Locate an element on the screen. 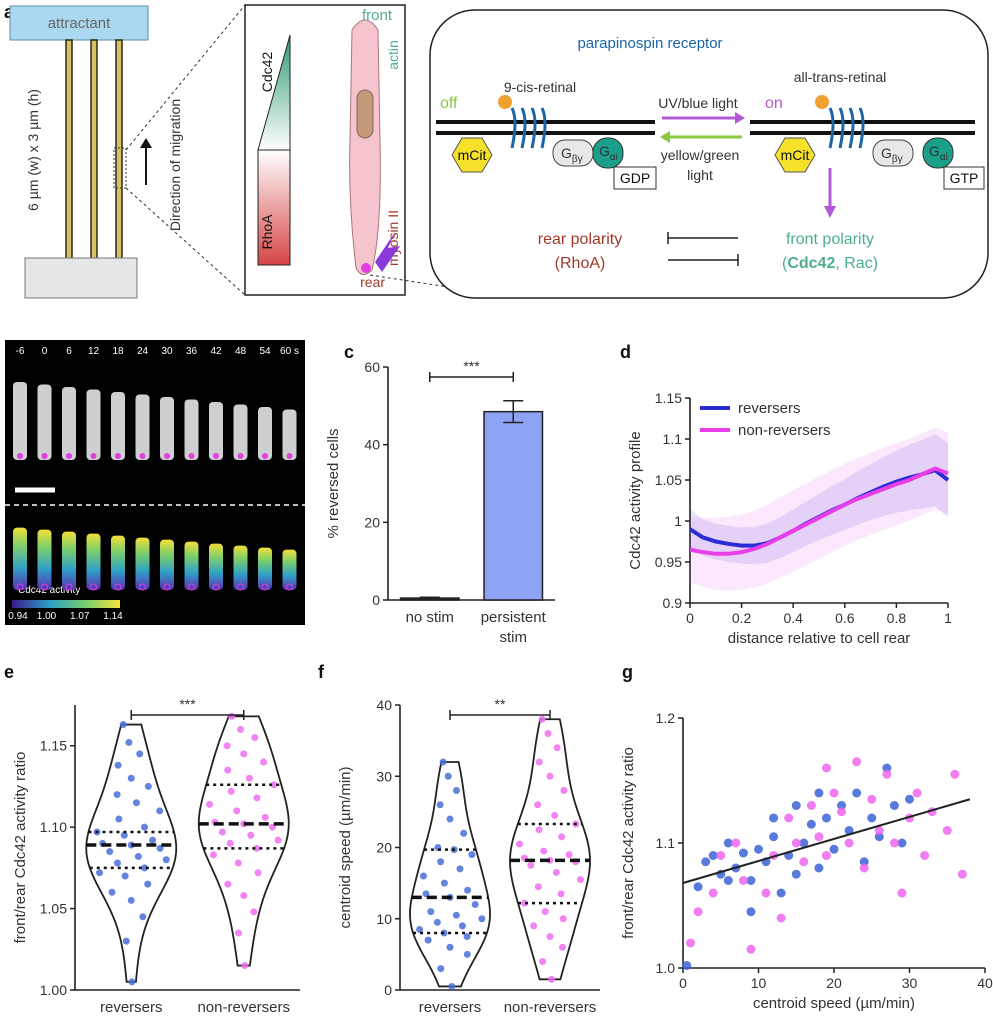 The image size is (993, 1024). light-bolt is located at coordinates (387, 252).